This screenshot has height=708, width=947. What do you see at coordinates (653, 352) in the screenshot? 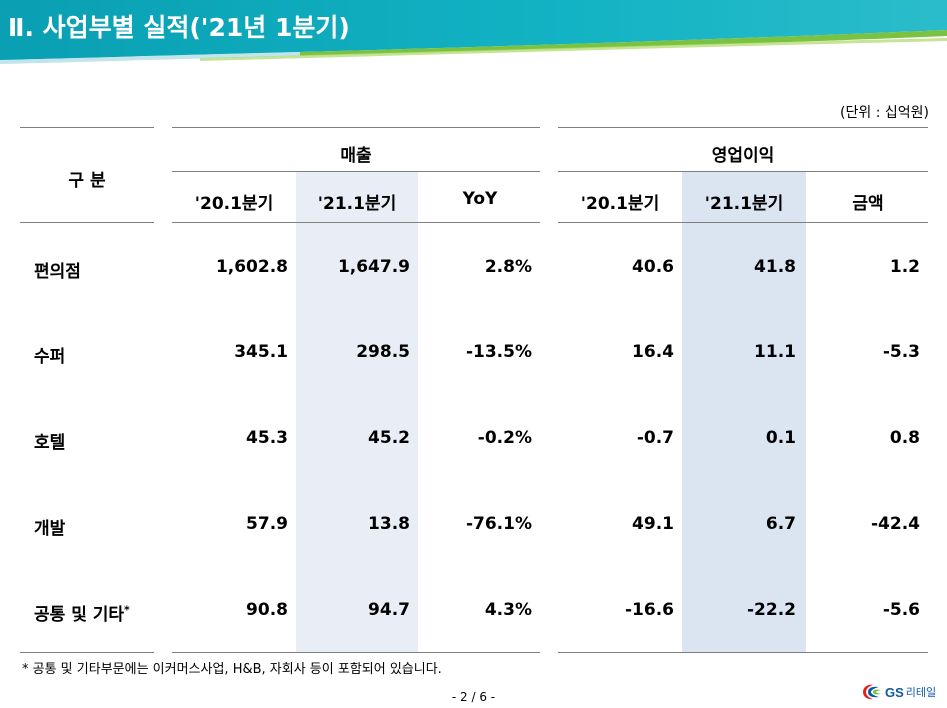
I see `table-cell: 16.4` at bounding box center [653, 352].